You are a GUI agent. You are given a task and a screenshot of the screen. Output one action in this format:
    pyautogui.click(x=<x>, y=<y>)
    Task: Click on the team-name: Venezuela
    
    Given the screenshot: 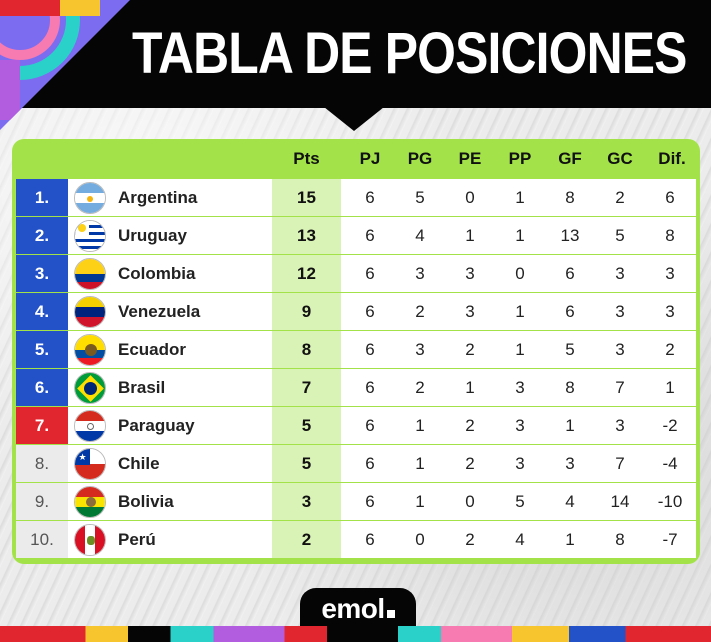 What is the action you would take?
    pyautogui.click(x=159, y=311)
    